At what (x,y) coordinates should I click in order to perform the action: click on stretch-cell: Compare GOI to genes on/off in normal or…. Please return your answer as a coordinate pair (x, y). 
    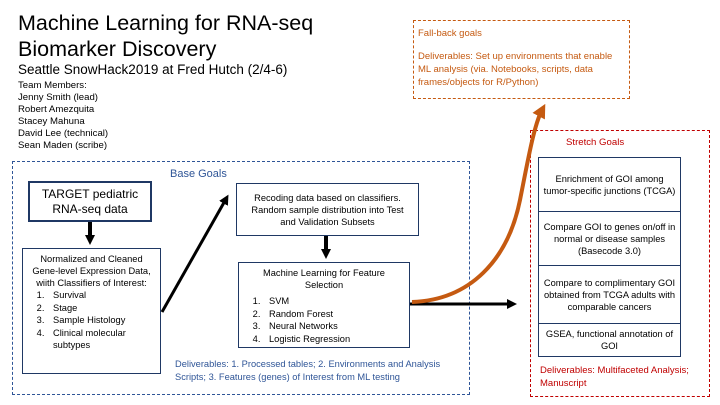
    Looking at the image, I should click on (609, 239).